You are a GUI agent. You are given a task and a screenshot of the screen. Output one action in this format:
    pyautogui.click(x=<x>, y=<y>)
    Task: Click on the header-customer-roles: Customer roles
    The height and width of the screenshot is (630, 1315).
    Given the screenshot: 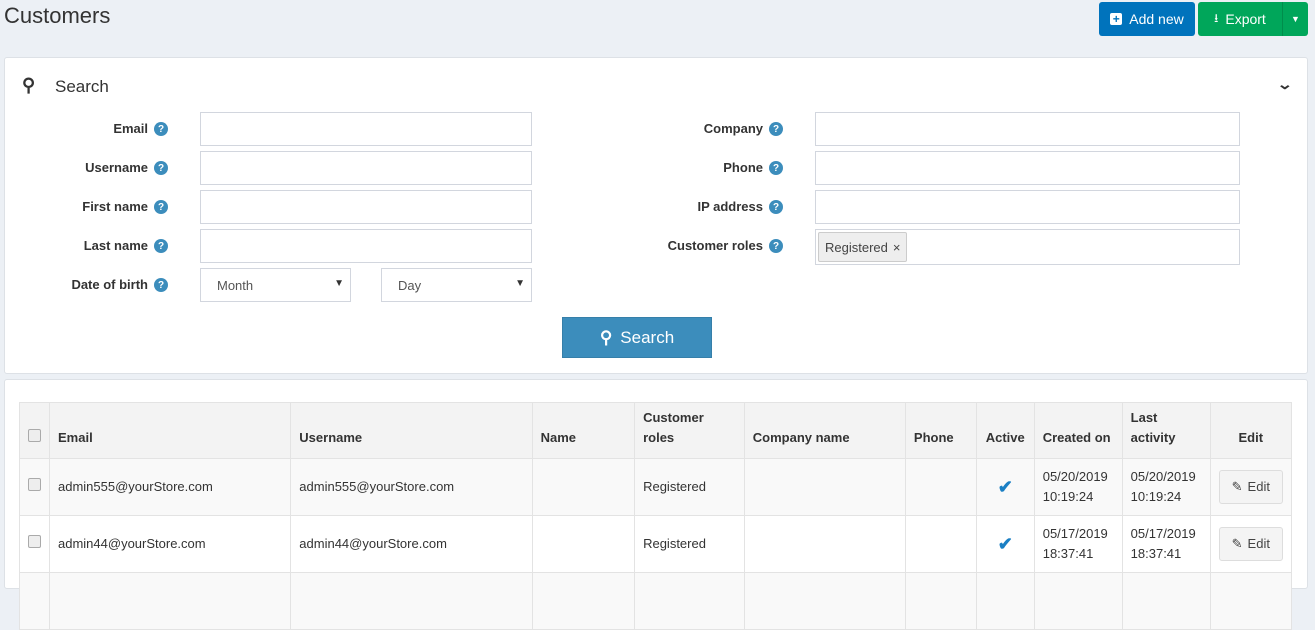 What is the action you would take?
    pyautogui.click(x=689, y=430)
    